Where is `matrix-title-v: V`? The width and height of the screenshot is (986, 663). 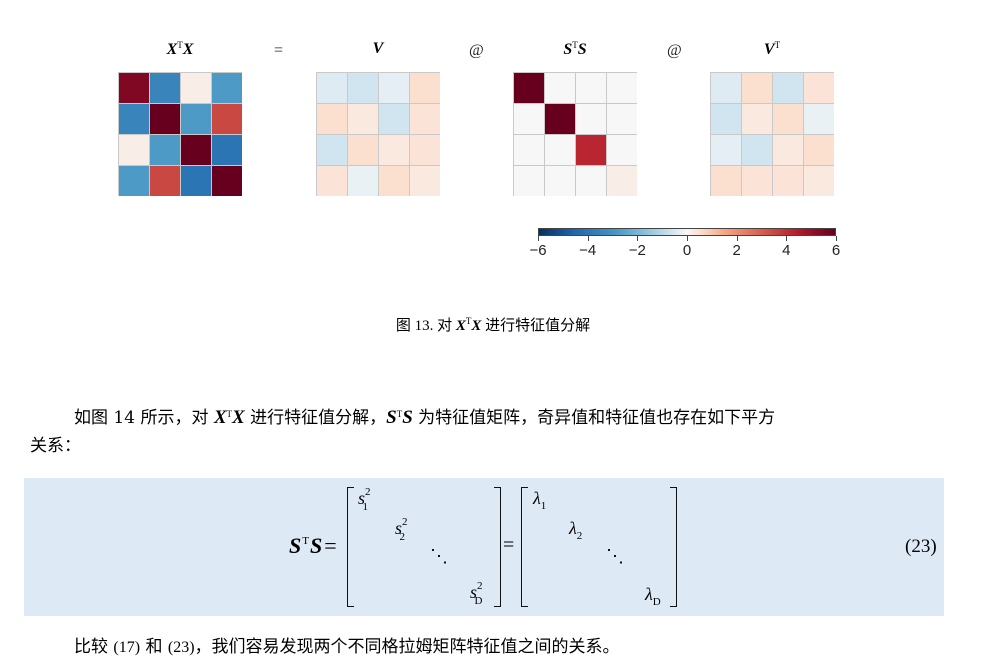
matrix-title-v: V is located at coordinates (378, 48).